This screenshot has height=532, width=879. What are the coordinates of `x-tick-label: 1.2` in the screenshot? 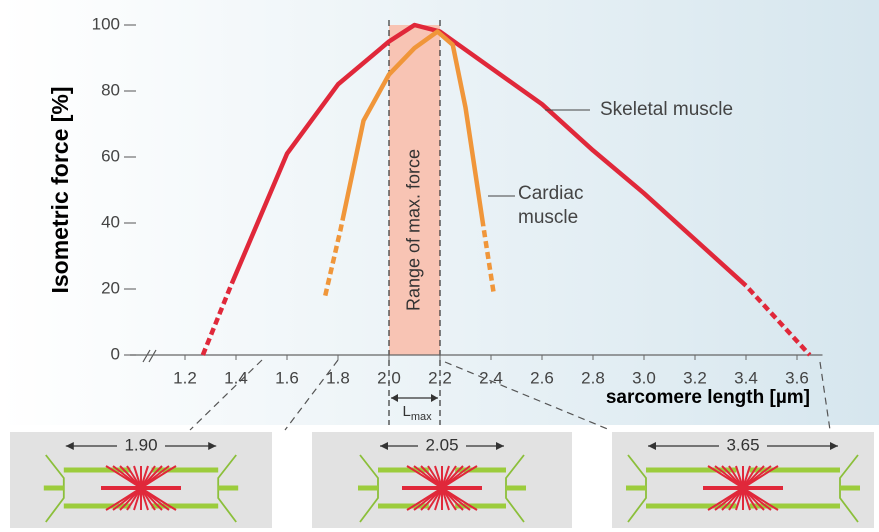 It's located at (185, 377).